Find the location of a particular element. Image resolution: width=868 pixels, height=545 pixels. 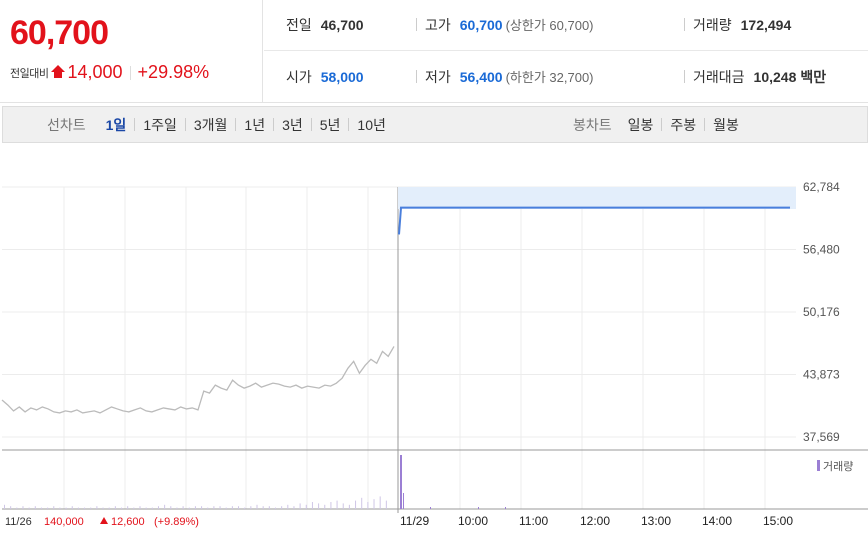

stat-high: 고가 60,700 (상한가 60,700) is located at coordinates (505, 25).